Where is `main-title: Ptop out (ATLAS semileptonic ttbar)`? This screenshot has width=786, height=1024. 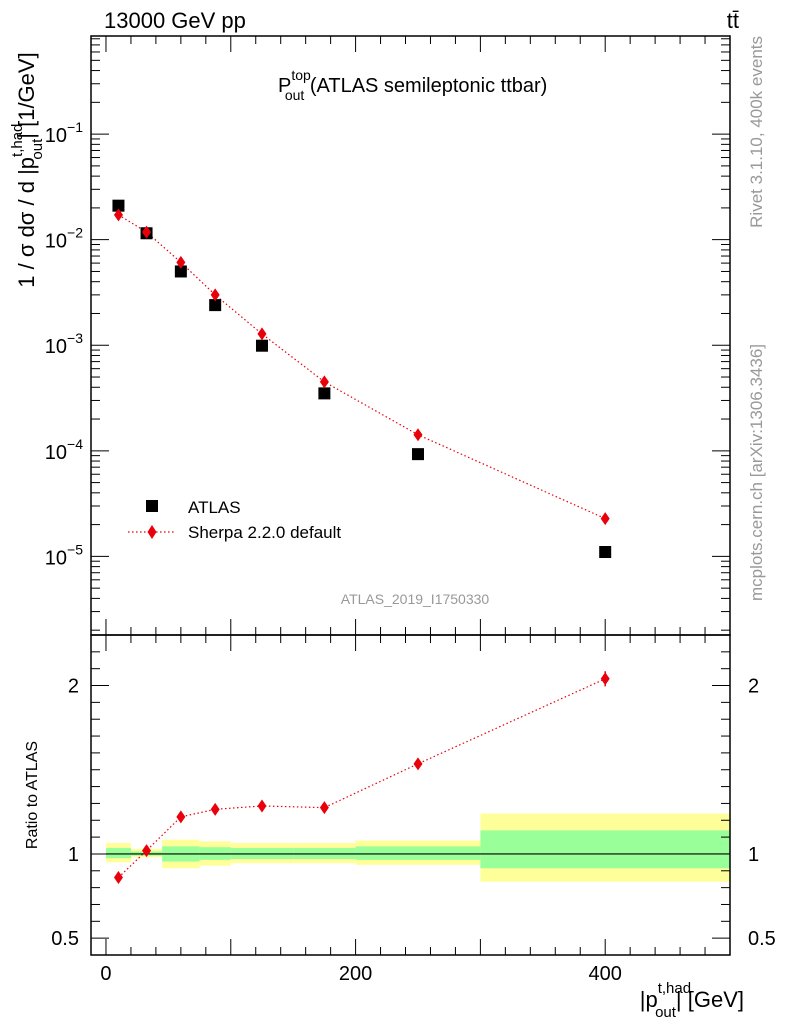
main-title: Ptop out (ATLAS semileptonic ttbar) is located at coordinates (412, 85).